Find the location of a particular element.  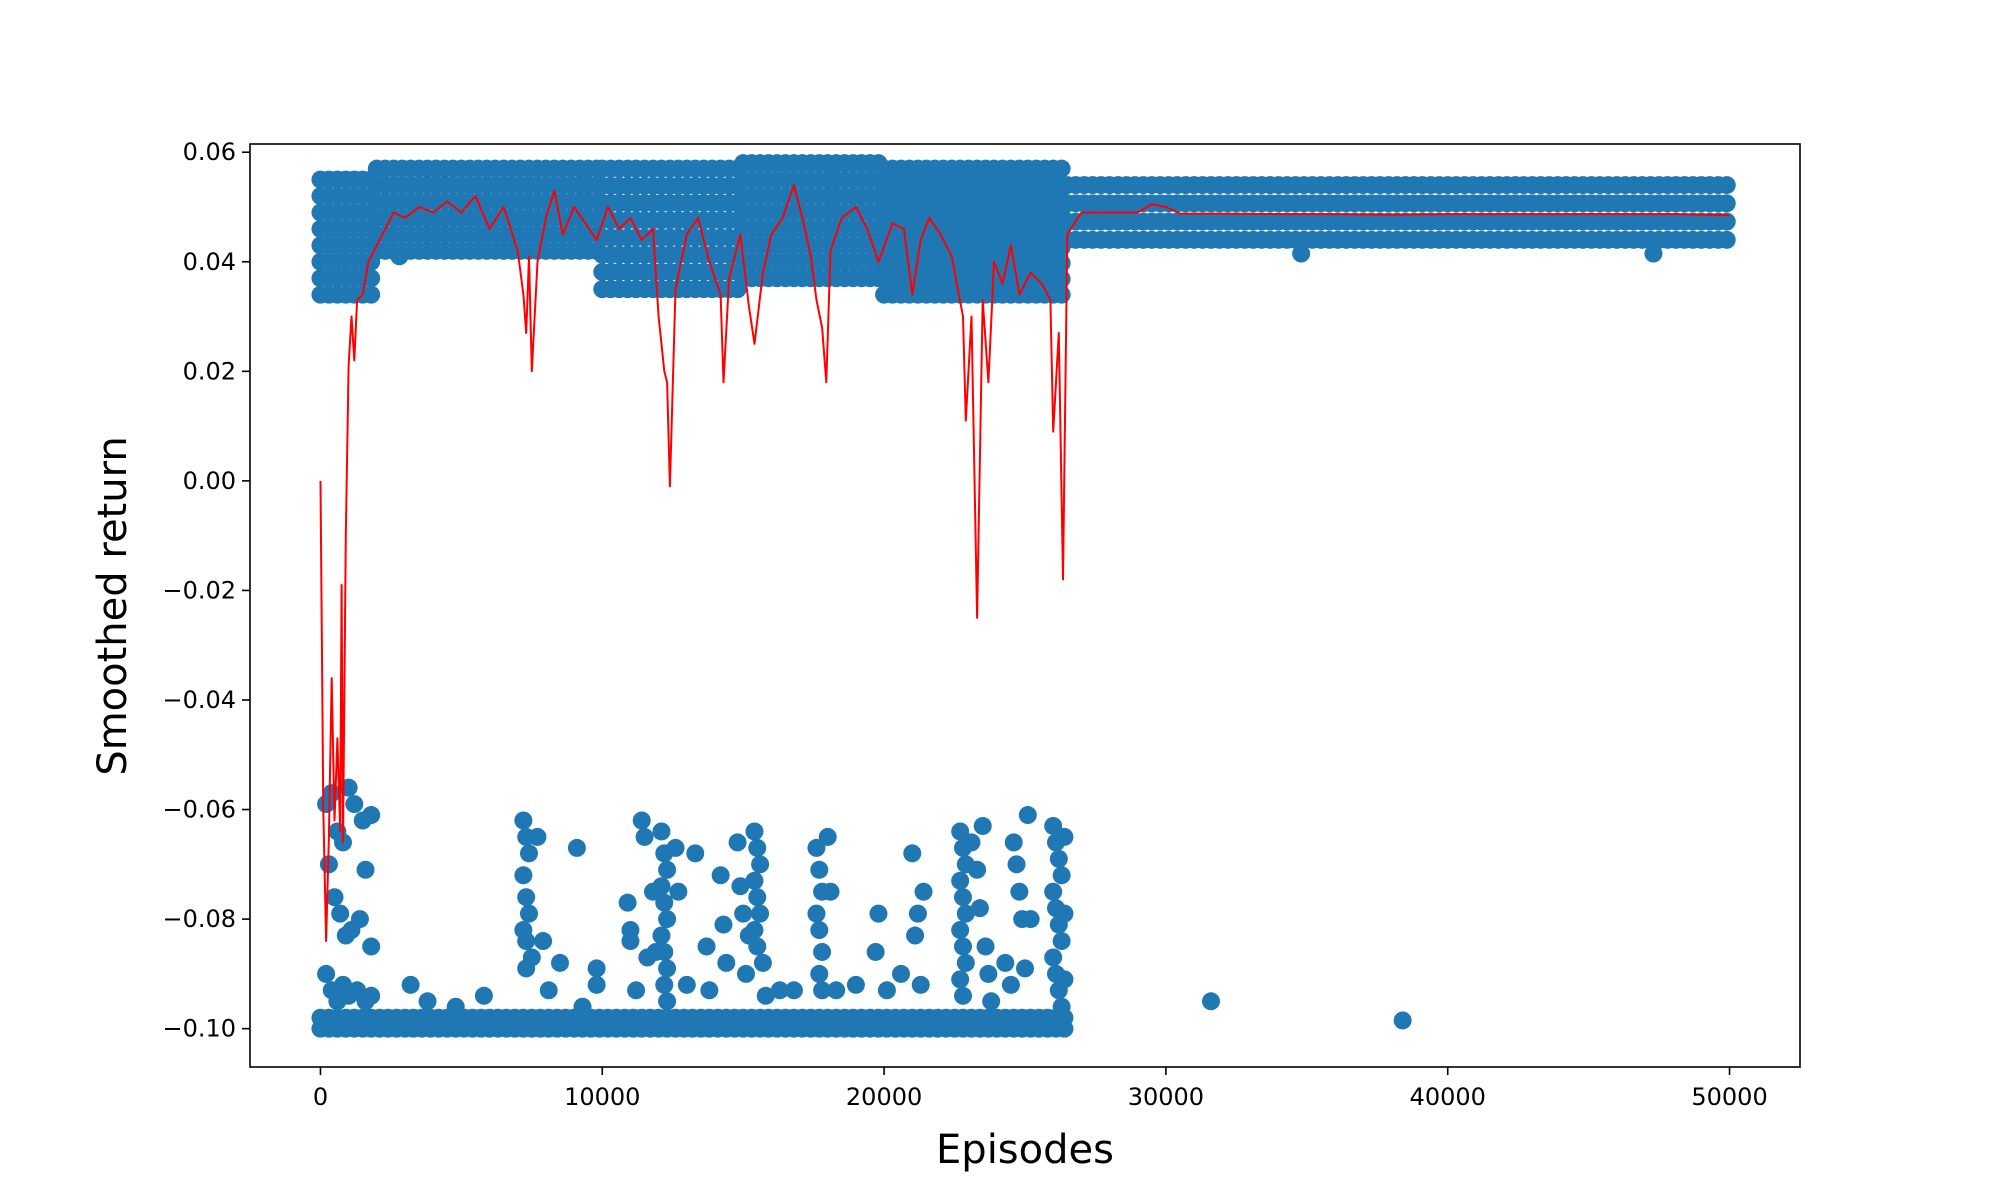

x-tick-label: 10000 is located at coordinates (602, 1097).